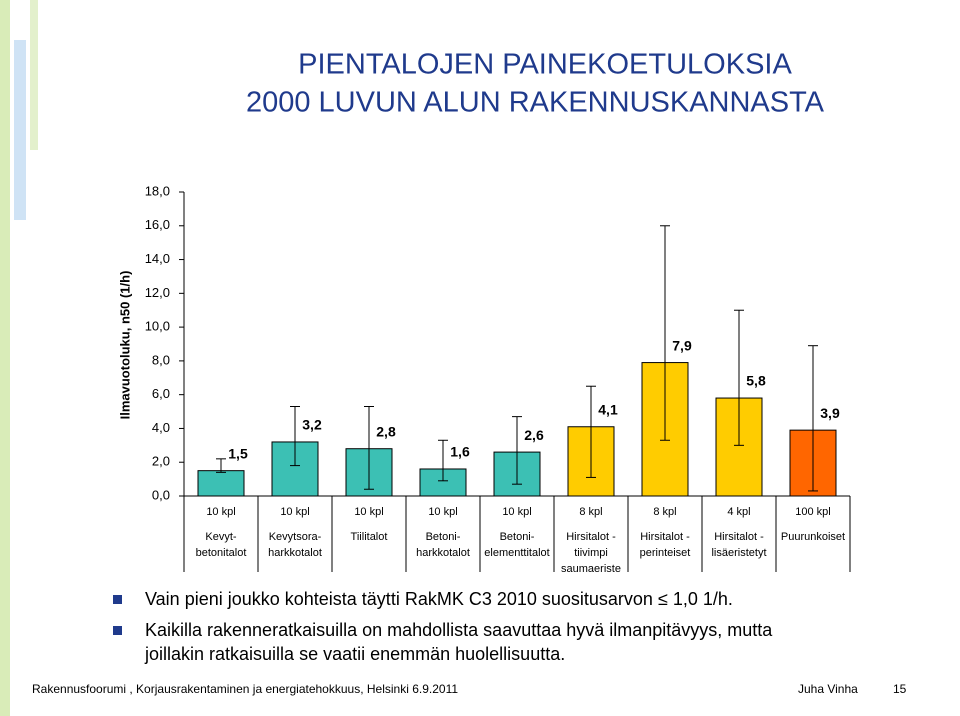  Describe the element at coordinates (460, 452) in the screenshot. I see `value-label: 1,6` at that location.